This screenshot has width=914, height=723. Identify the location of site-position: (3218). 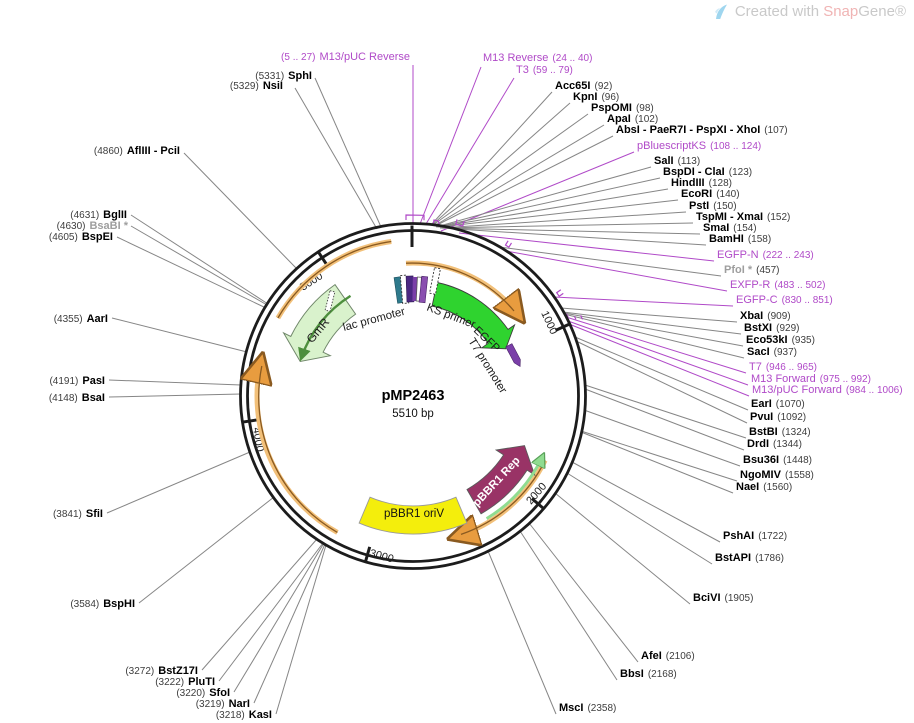
(230, 715).